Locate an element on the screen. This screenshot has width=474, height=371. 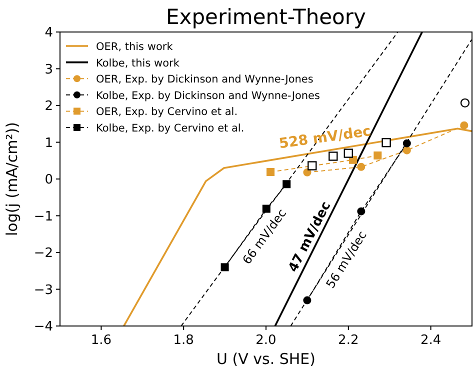
x-tick-label: 2.2 is located at coordinates (348, 340).